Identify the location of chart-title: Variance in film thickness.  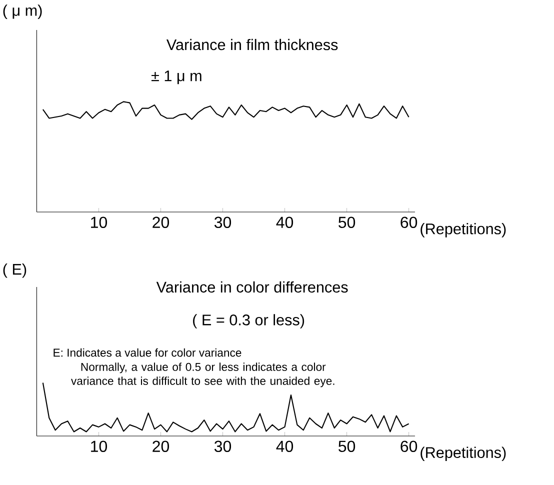
(252, 44).